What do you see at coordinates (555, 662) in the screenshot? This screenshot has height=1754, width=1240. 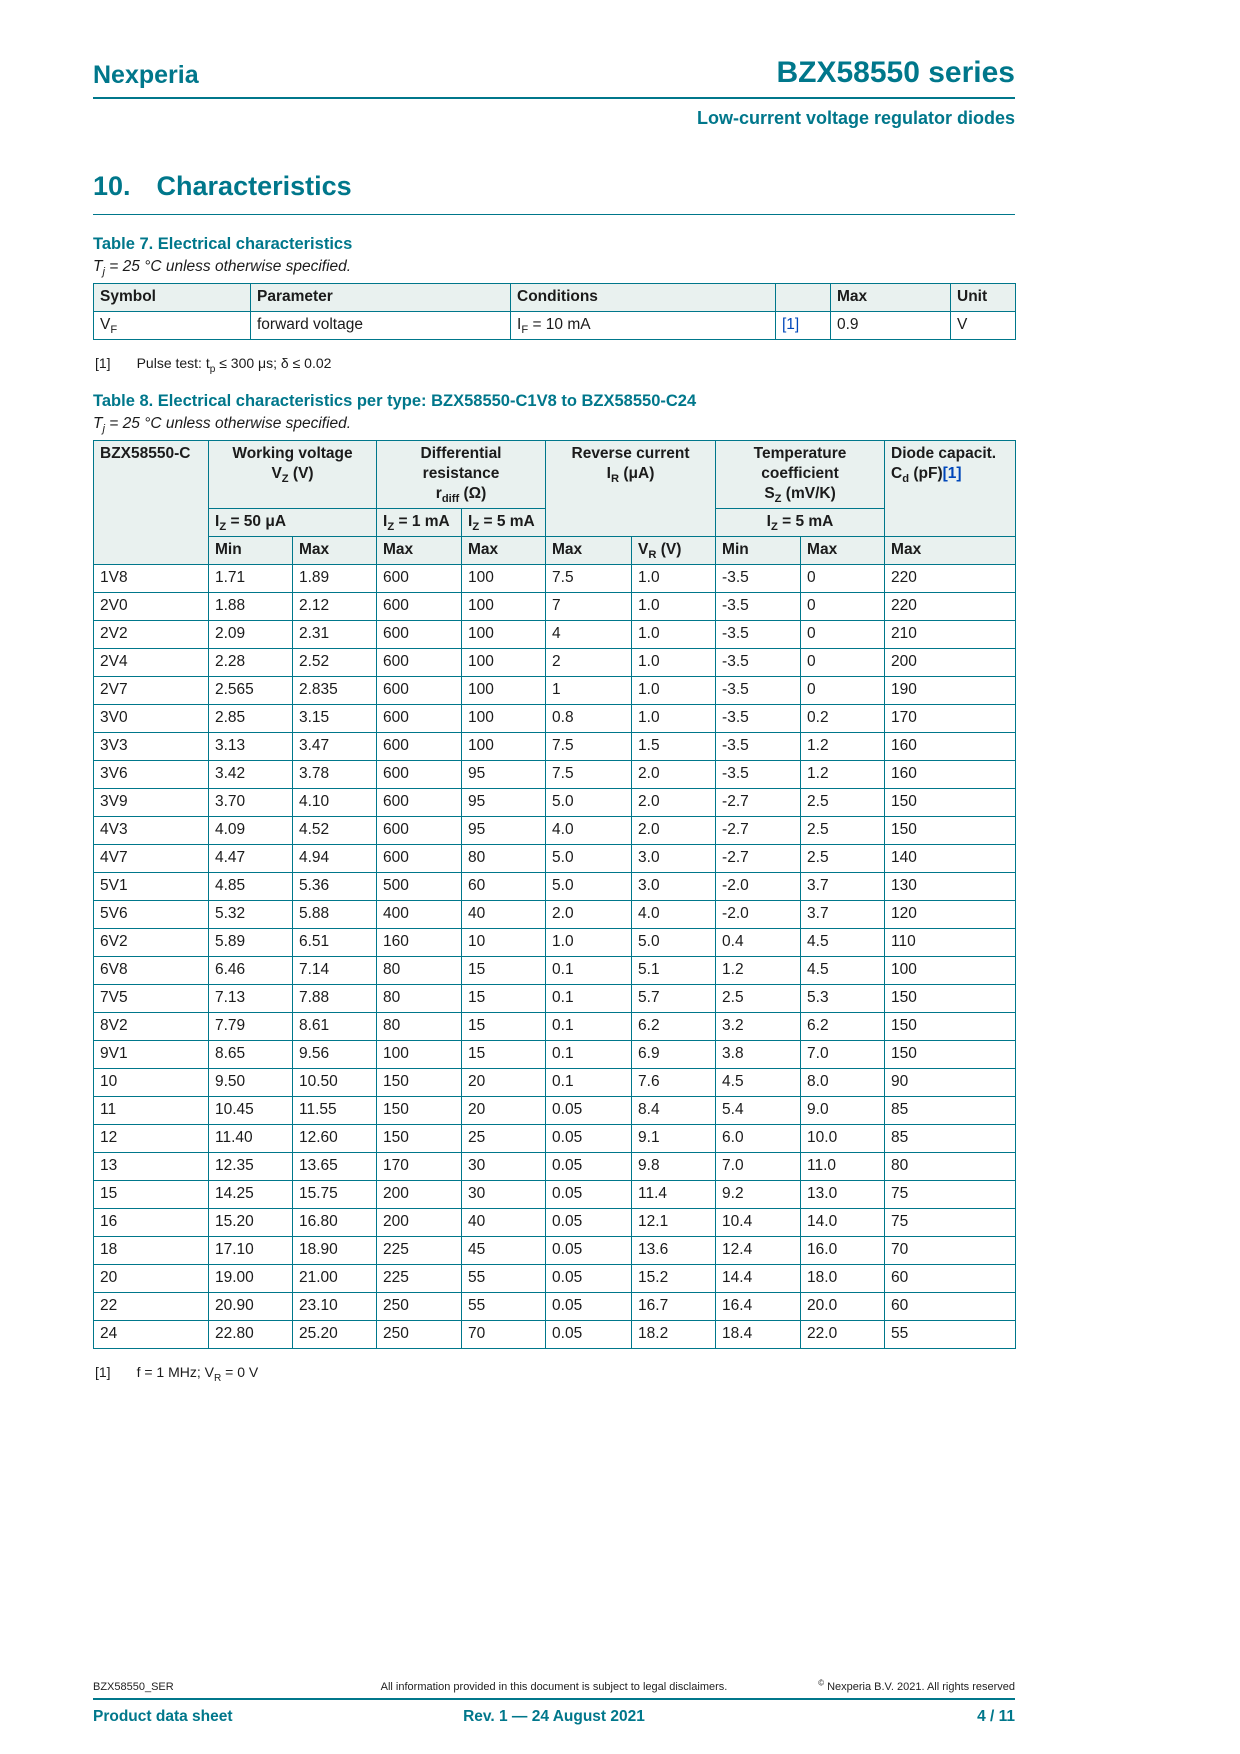 I see `table8-row: 2V4 2.28 2.52 600 100 2 1.0 -3.5 0 200` at bounding box center [555, 662].